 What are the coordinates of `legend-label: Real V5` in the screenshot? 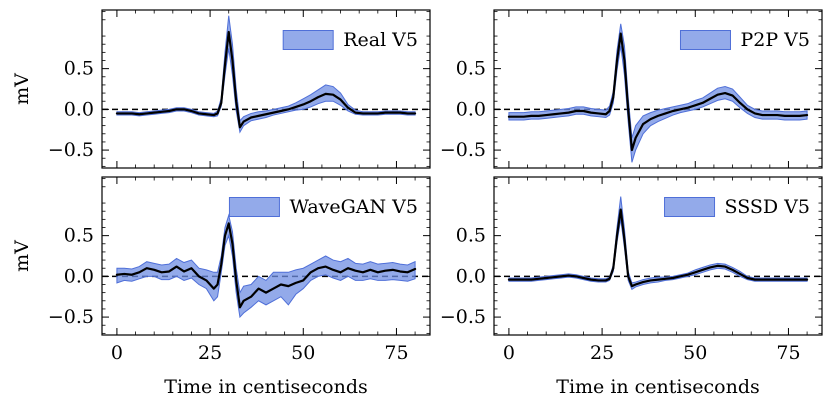 It's located at (380, 40).